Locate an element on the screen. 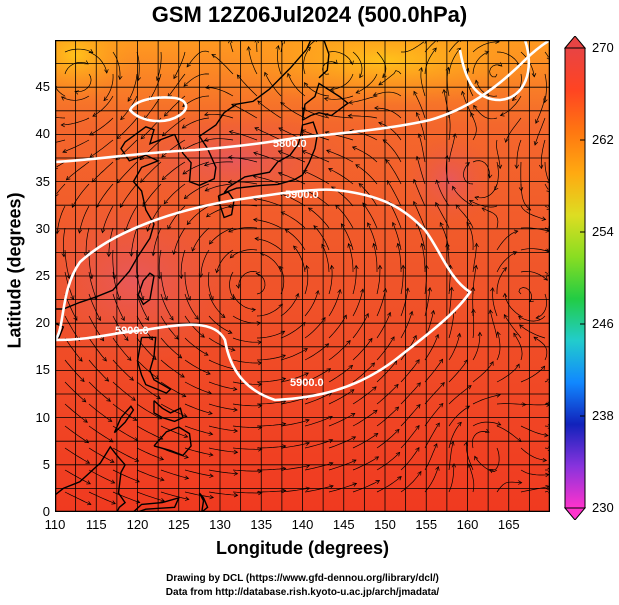  contour-label-5900-north: 5900.0 is located at coordinates (302, 195).